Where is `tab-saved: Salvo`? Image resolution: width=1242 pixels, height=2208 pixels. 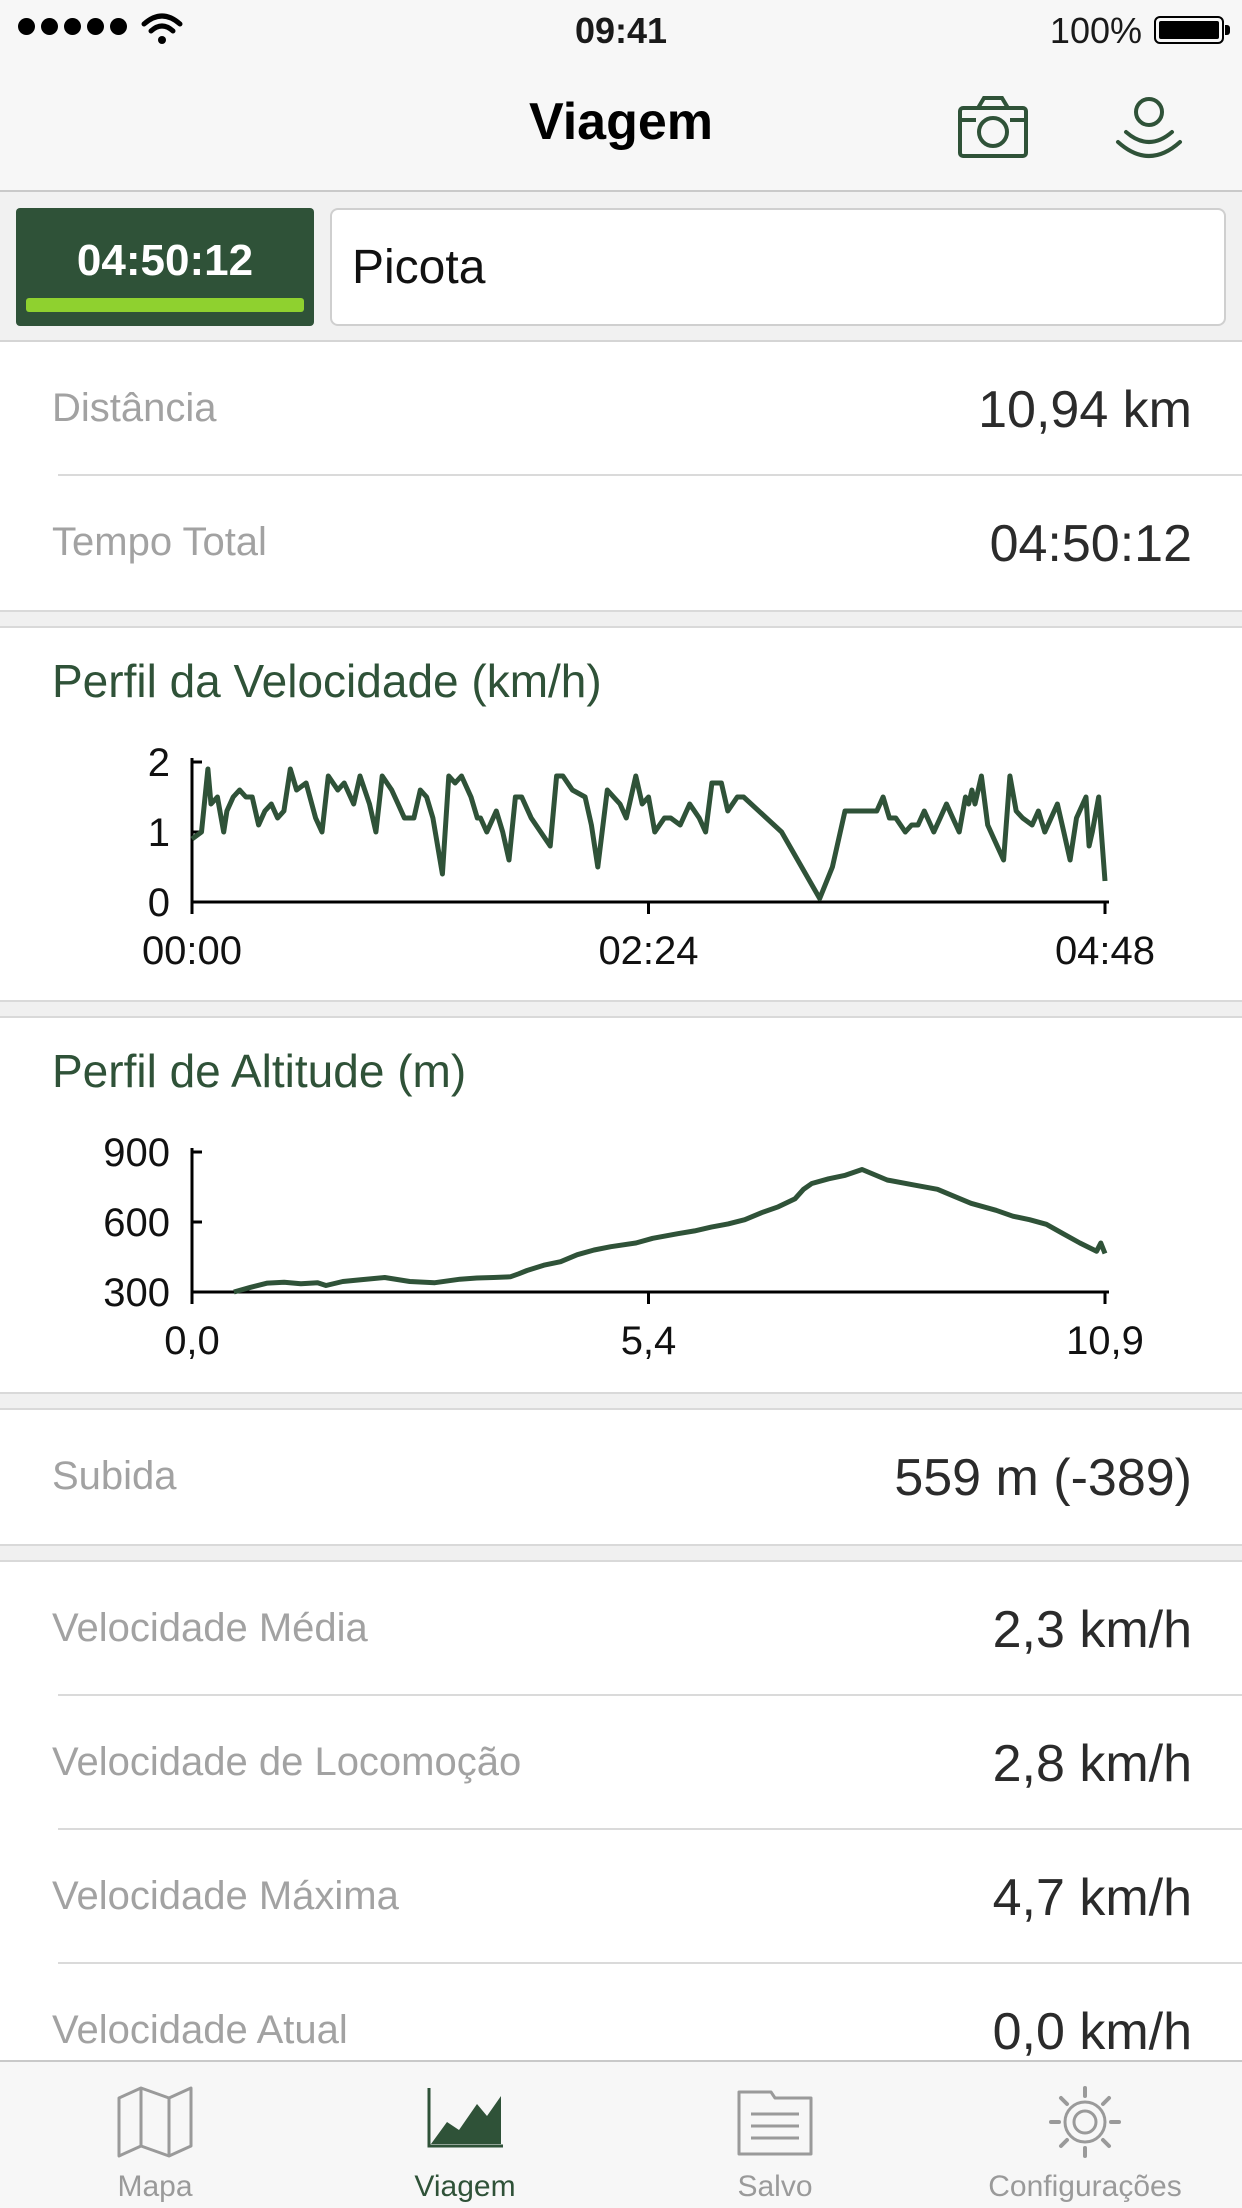 tab-saved: Salvo is located at coordinates (775, 2135).